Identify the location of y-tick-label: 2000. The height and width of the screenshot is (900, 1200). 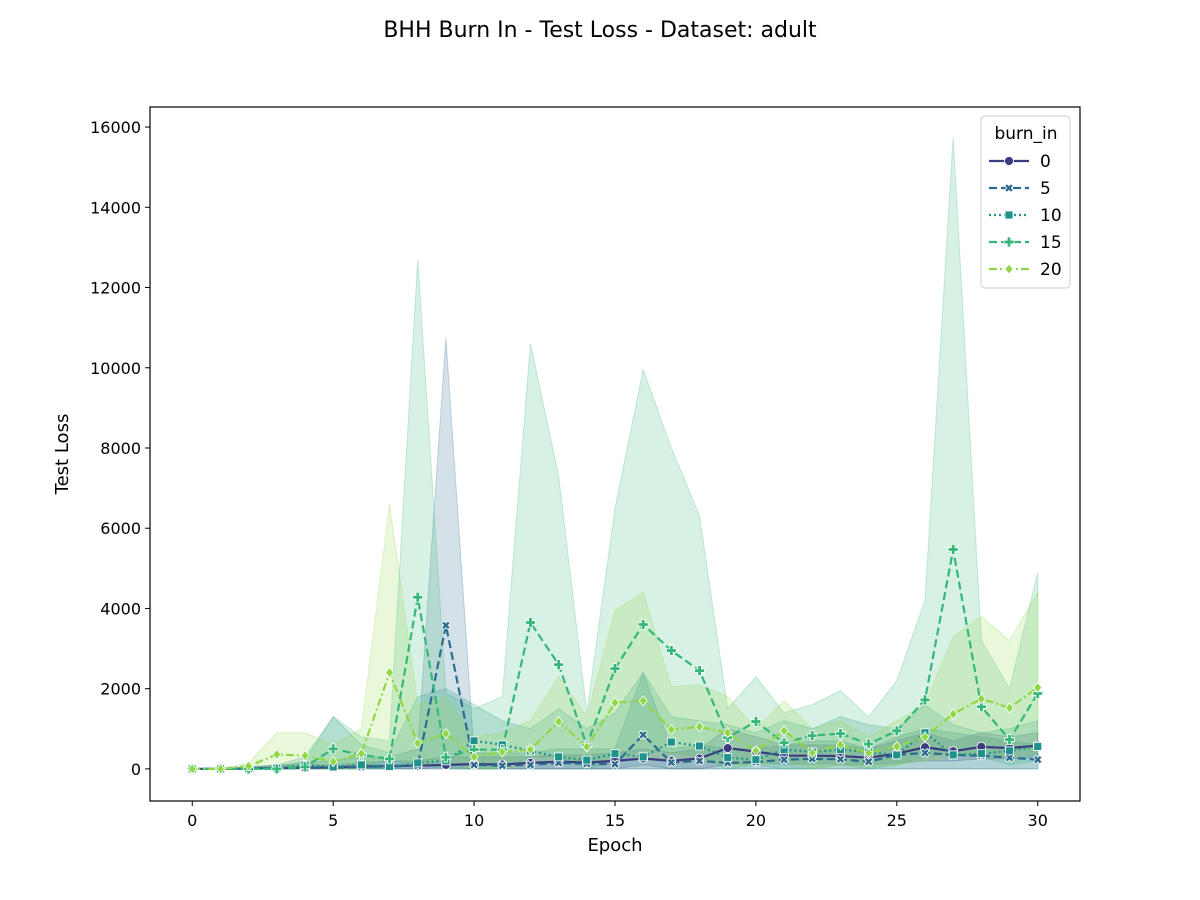
(120, 689).